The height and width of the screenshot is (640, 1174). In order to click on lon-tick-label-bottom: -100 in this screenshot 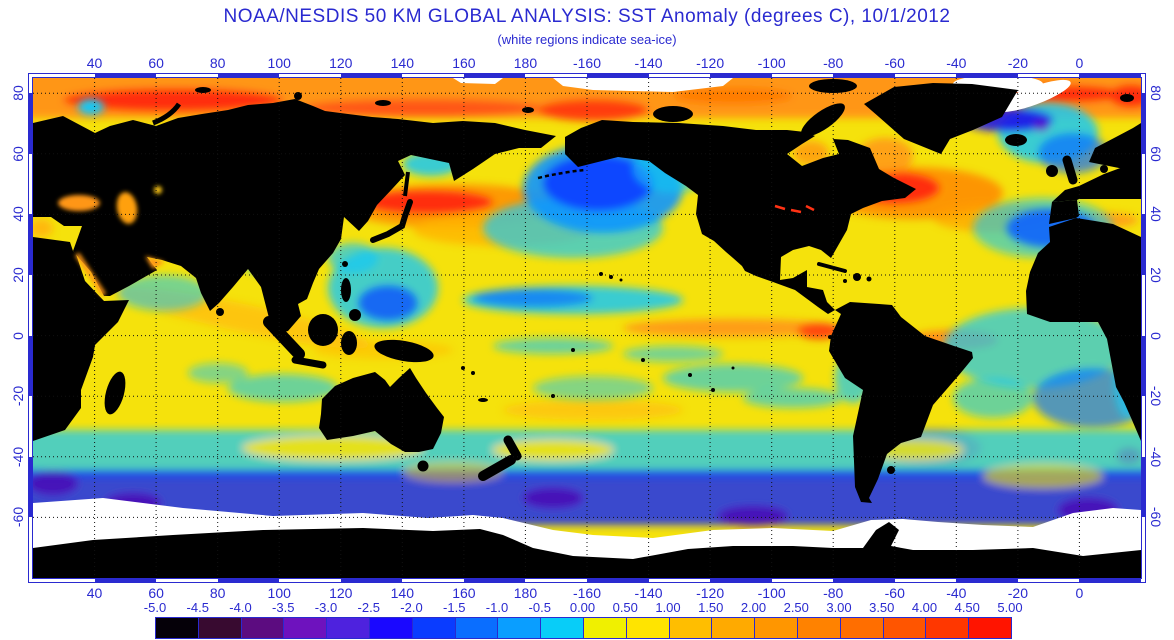, I will do `click(771, 593)`.